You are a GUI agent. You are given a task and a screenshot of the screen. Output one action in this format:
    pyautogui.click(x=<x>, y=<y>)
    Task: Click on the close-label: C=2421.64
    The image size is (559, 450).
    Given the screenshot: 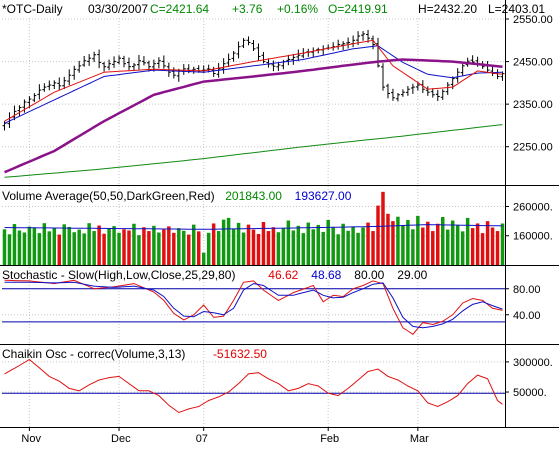 What is the action you would take?
    pyautogui.click(x=179, y=9)
    